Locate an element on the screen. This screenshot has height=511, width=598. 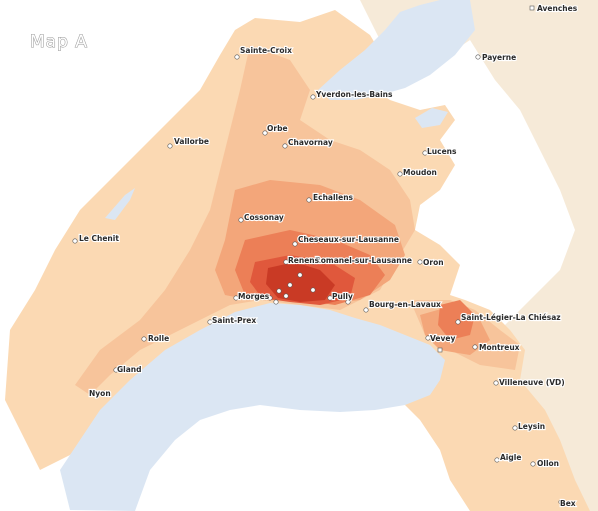
place-label: Avenches is located at coordinates (557, 8).